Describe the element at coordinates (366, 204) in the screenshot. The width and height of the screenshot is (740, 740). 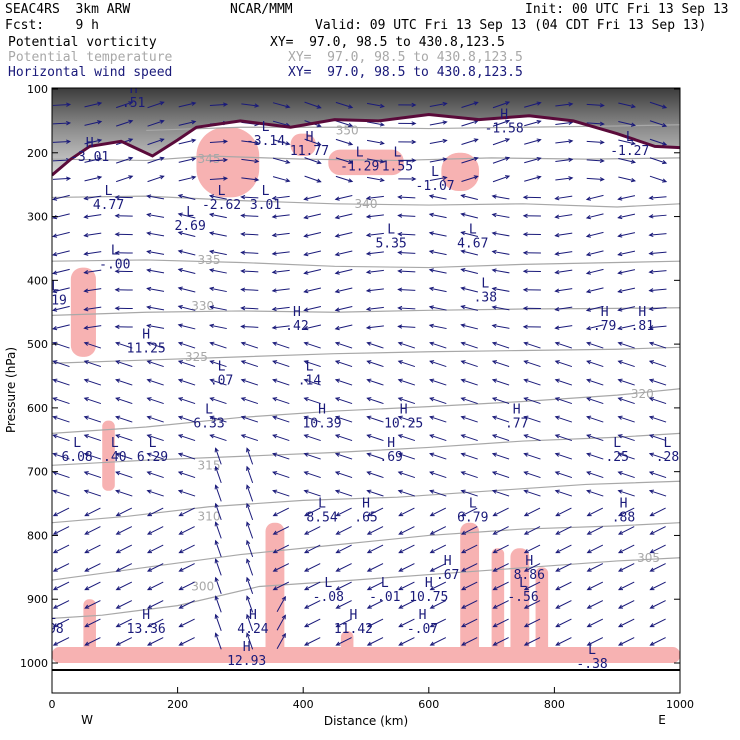
I see `isentrope-label-340: 340` at that location.